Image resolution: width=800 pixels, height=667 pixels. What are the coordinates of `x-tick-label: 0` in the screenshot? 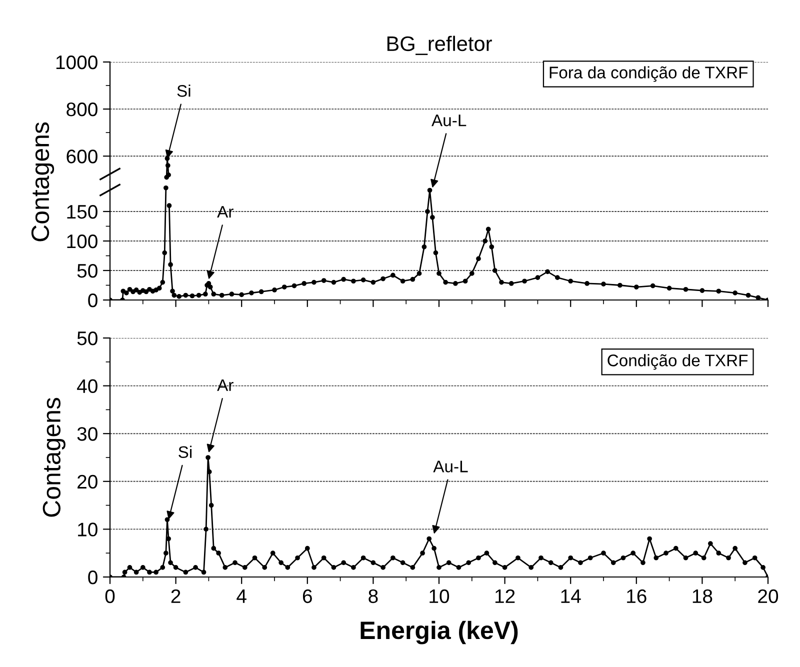 It's located at (110, 596).